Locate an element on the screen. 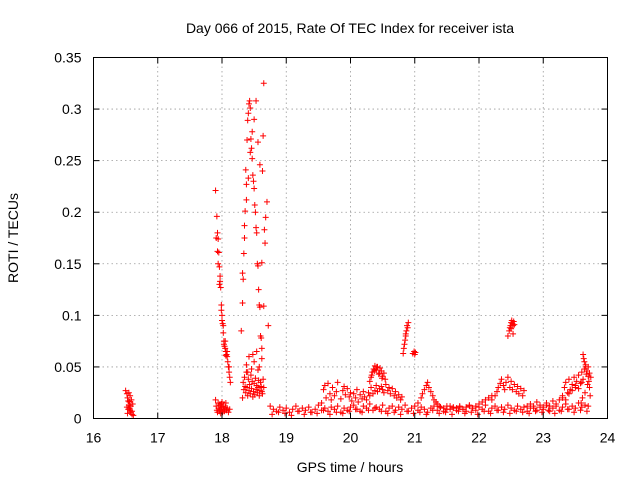 This screenshot has width=640, height=480. x-tick-labels: 16 17 18 19 20 21 22 23 24 is located at coordinates (351, 438).